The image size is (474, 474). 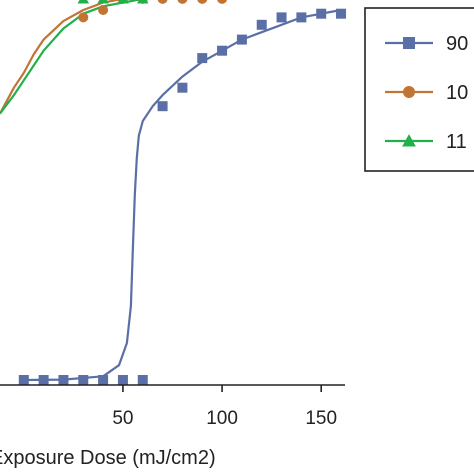 What do you see at coordinates (457, 44) in the screenshot?
I see `legend-label-0: 90` at bounding box center [457, 44].